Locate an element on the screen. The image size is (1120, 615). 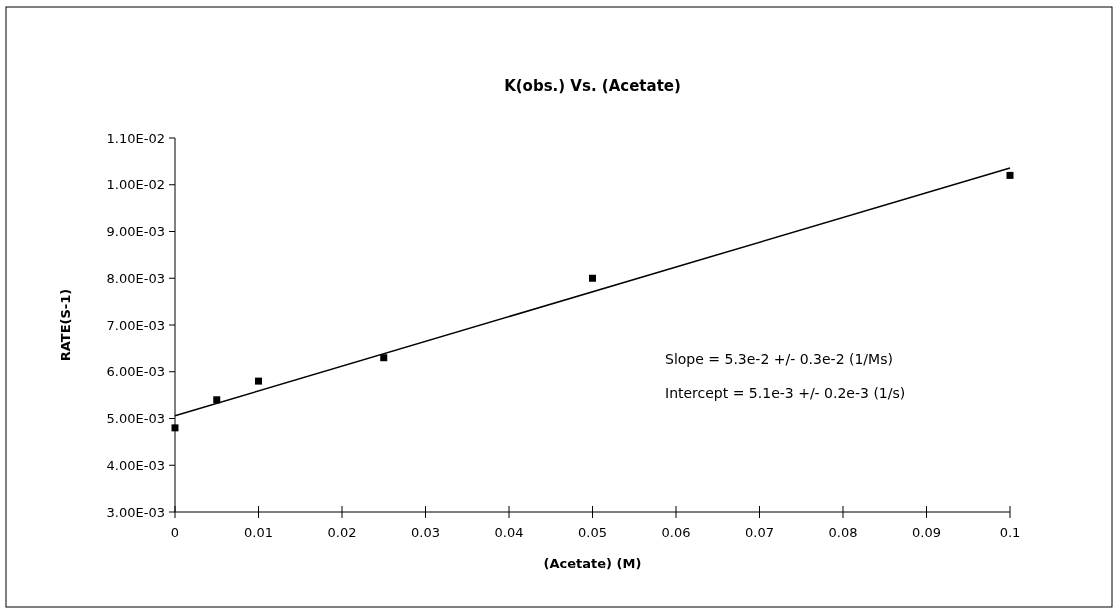
x-tick-label: 0.08 is located at coordinates (843, 532).